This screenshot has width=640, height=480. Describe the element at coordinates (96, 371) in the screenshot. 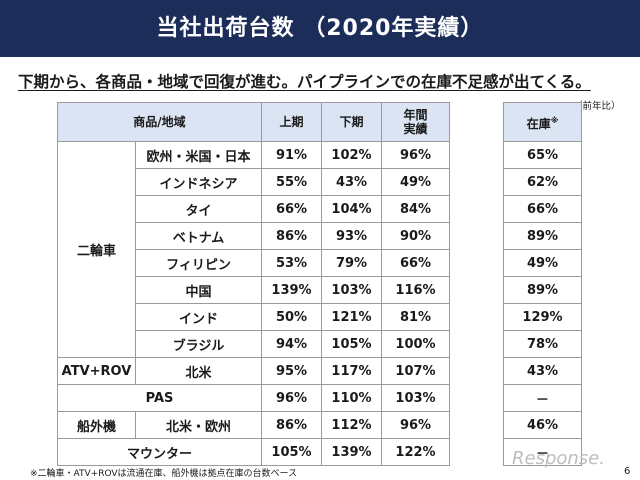

I see `group-atv-rov: ATV+ROV` at that location.